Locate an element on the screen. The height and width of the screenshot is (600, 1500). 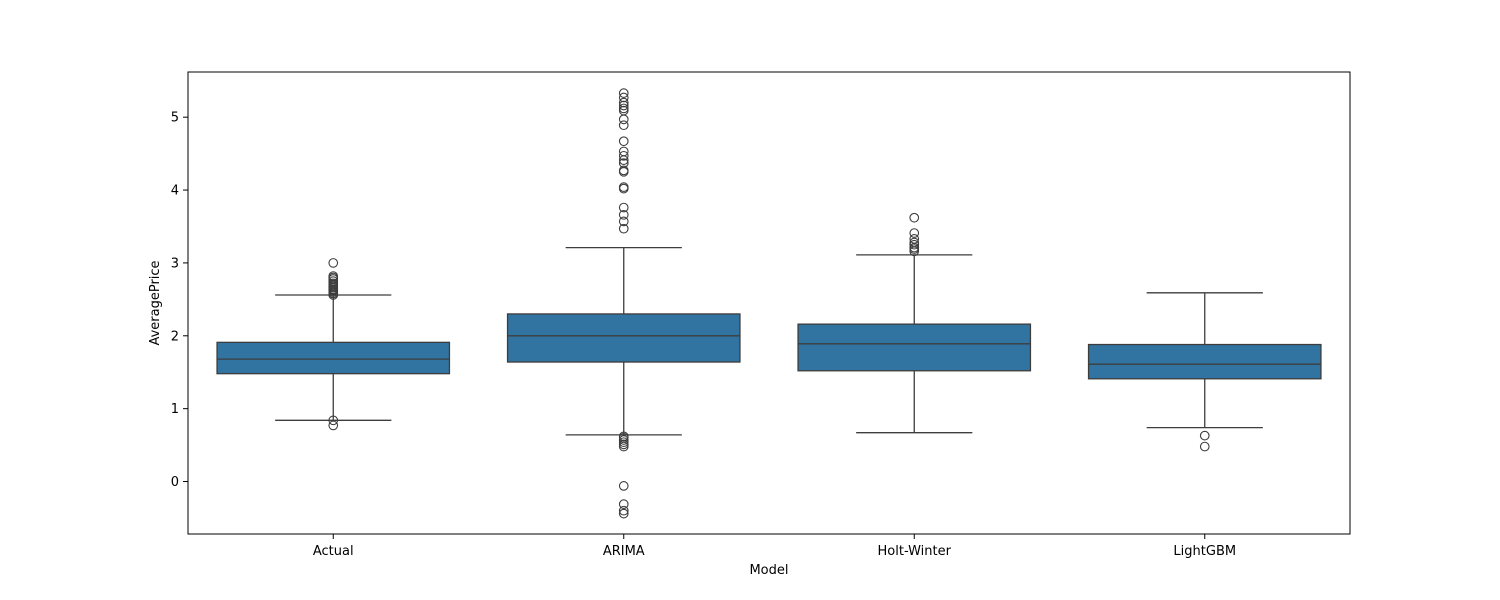
box-group-holt-winter is located at coordinates (914, 323).